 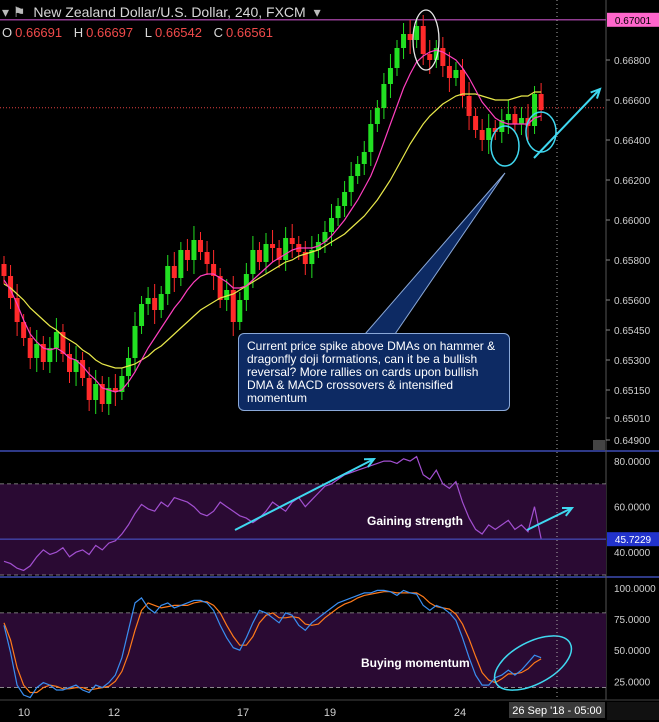 What do you see at coordinates (632, 141) in the screenshot?
I see `price-tick-label: 0.66400` at bounding box center [632, 141].